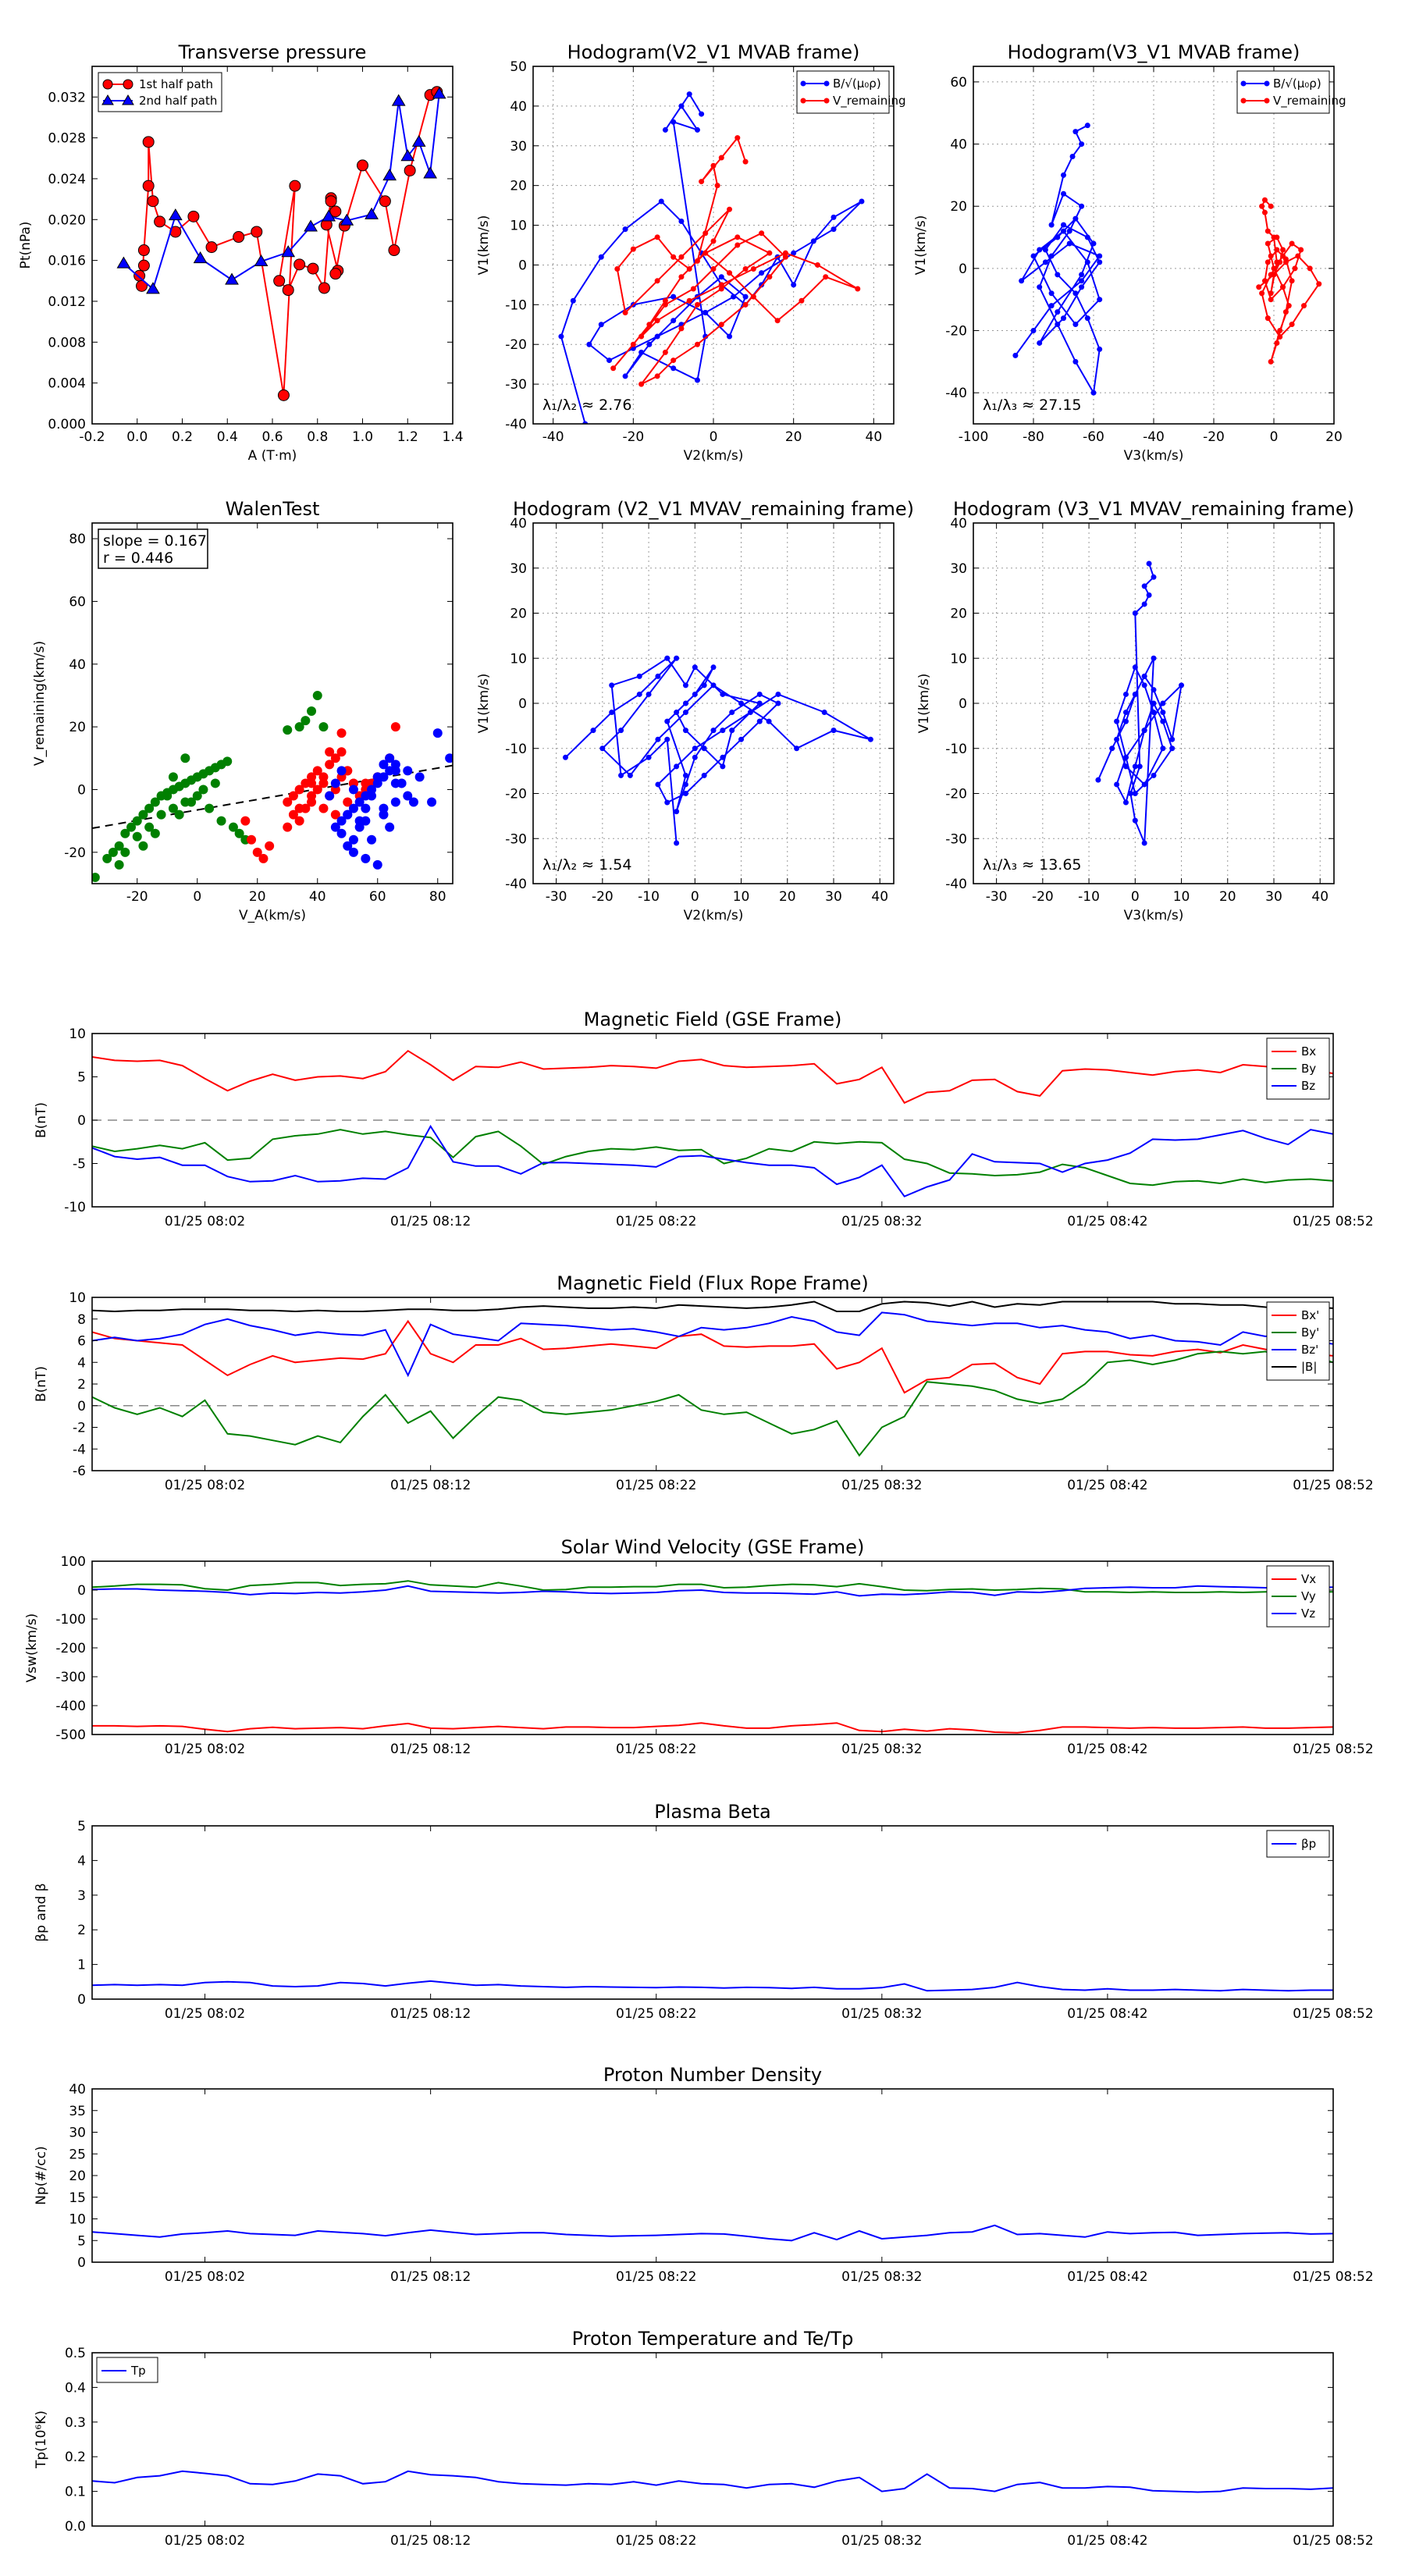 The height and width of the screenshot is (2576, 1405). What do you see at coordinates (67, 424) in the screenshot?
I see `y-tick-label: 0.000` at bounding box center [67, 424].